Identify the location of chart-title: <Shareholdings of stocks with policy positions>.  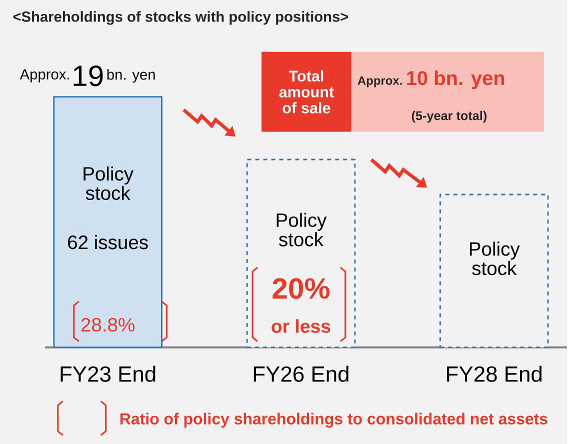
(180, 18).